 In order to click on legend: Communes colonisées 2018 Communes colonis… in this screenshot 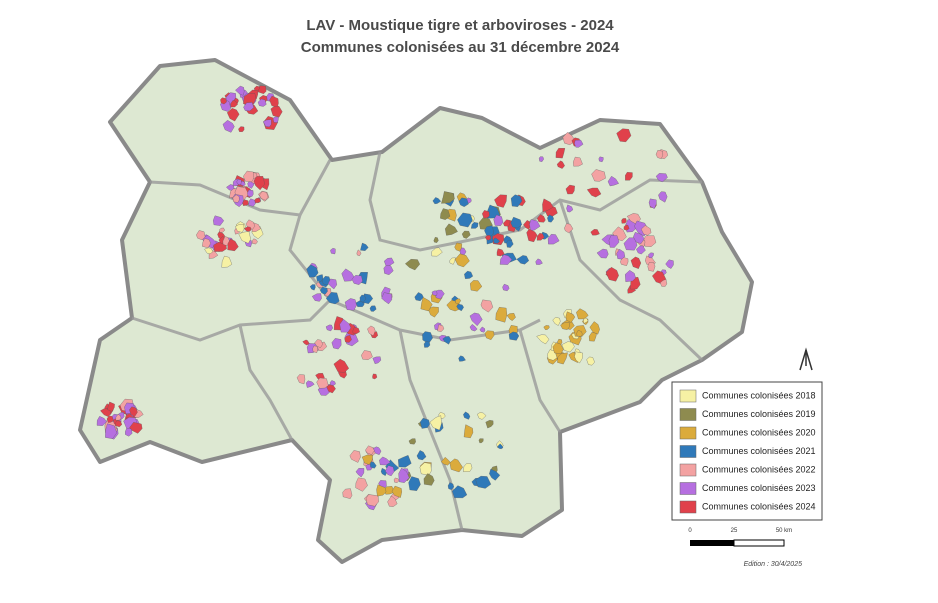, I will do `click(747, 451)`.